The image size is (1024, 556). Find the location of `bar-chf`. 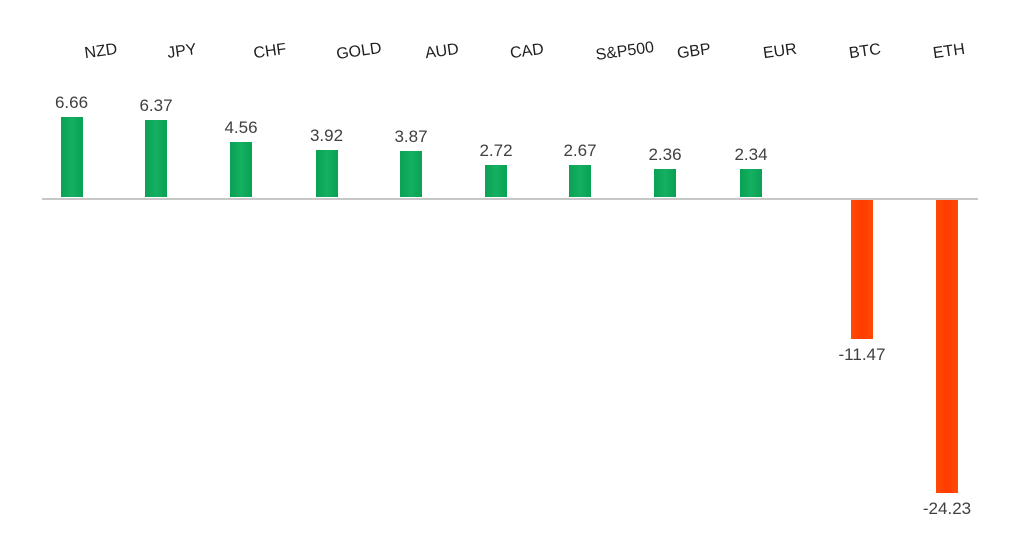

bar-chf is located at coordinates (241, 170).